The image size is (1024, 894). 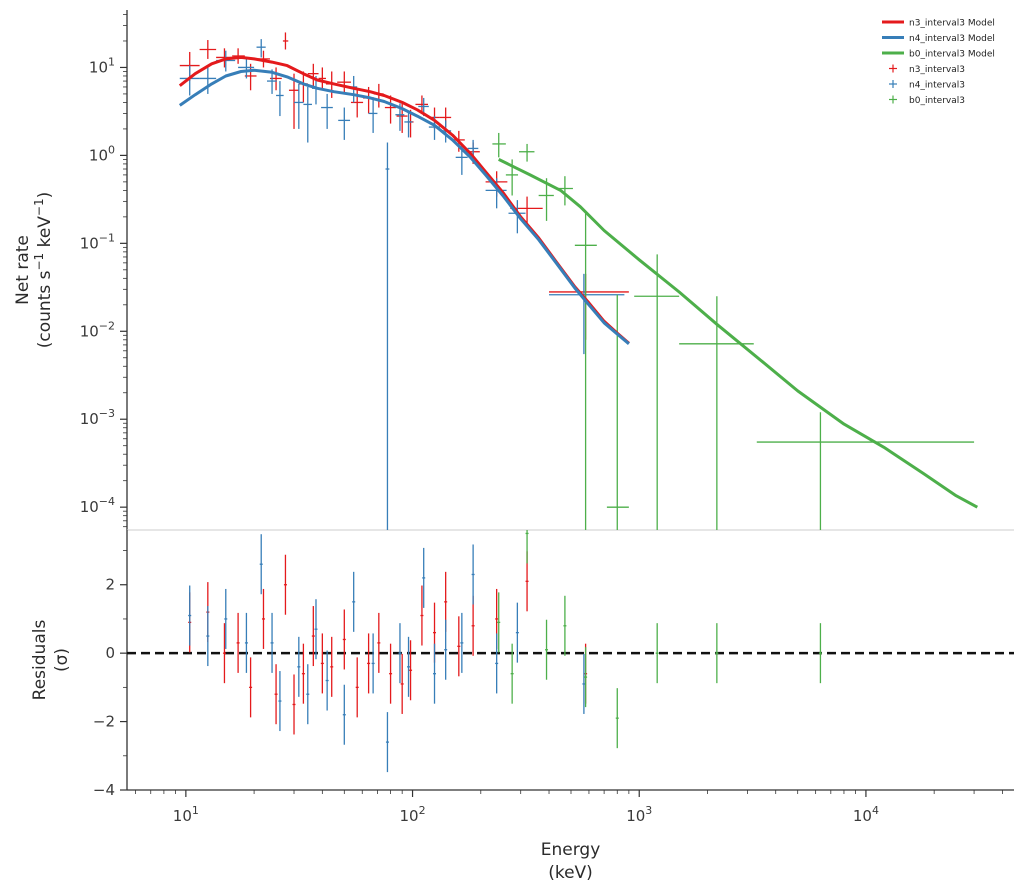 I want to click on x-tick-label: 10⁴, so click(x=866, y=814).